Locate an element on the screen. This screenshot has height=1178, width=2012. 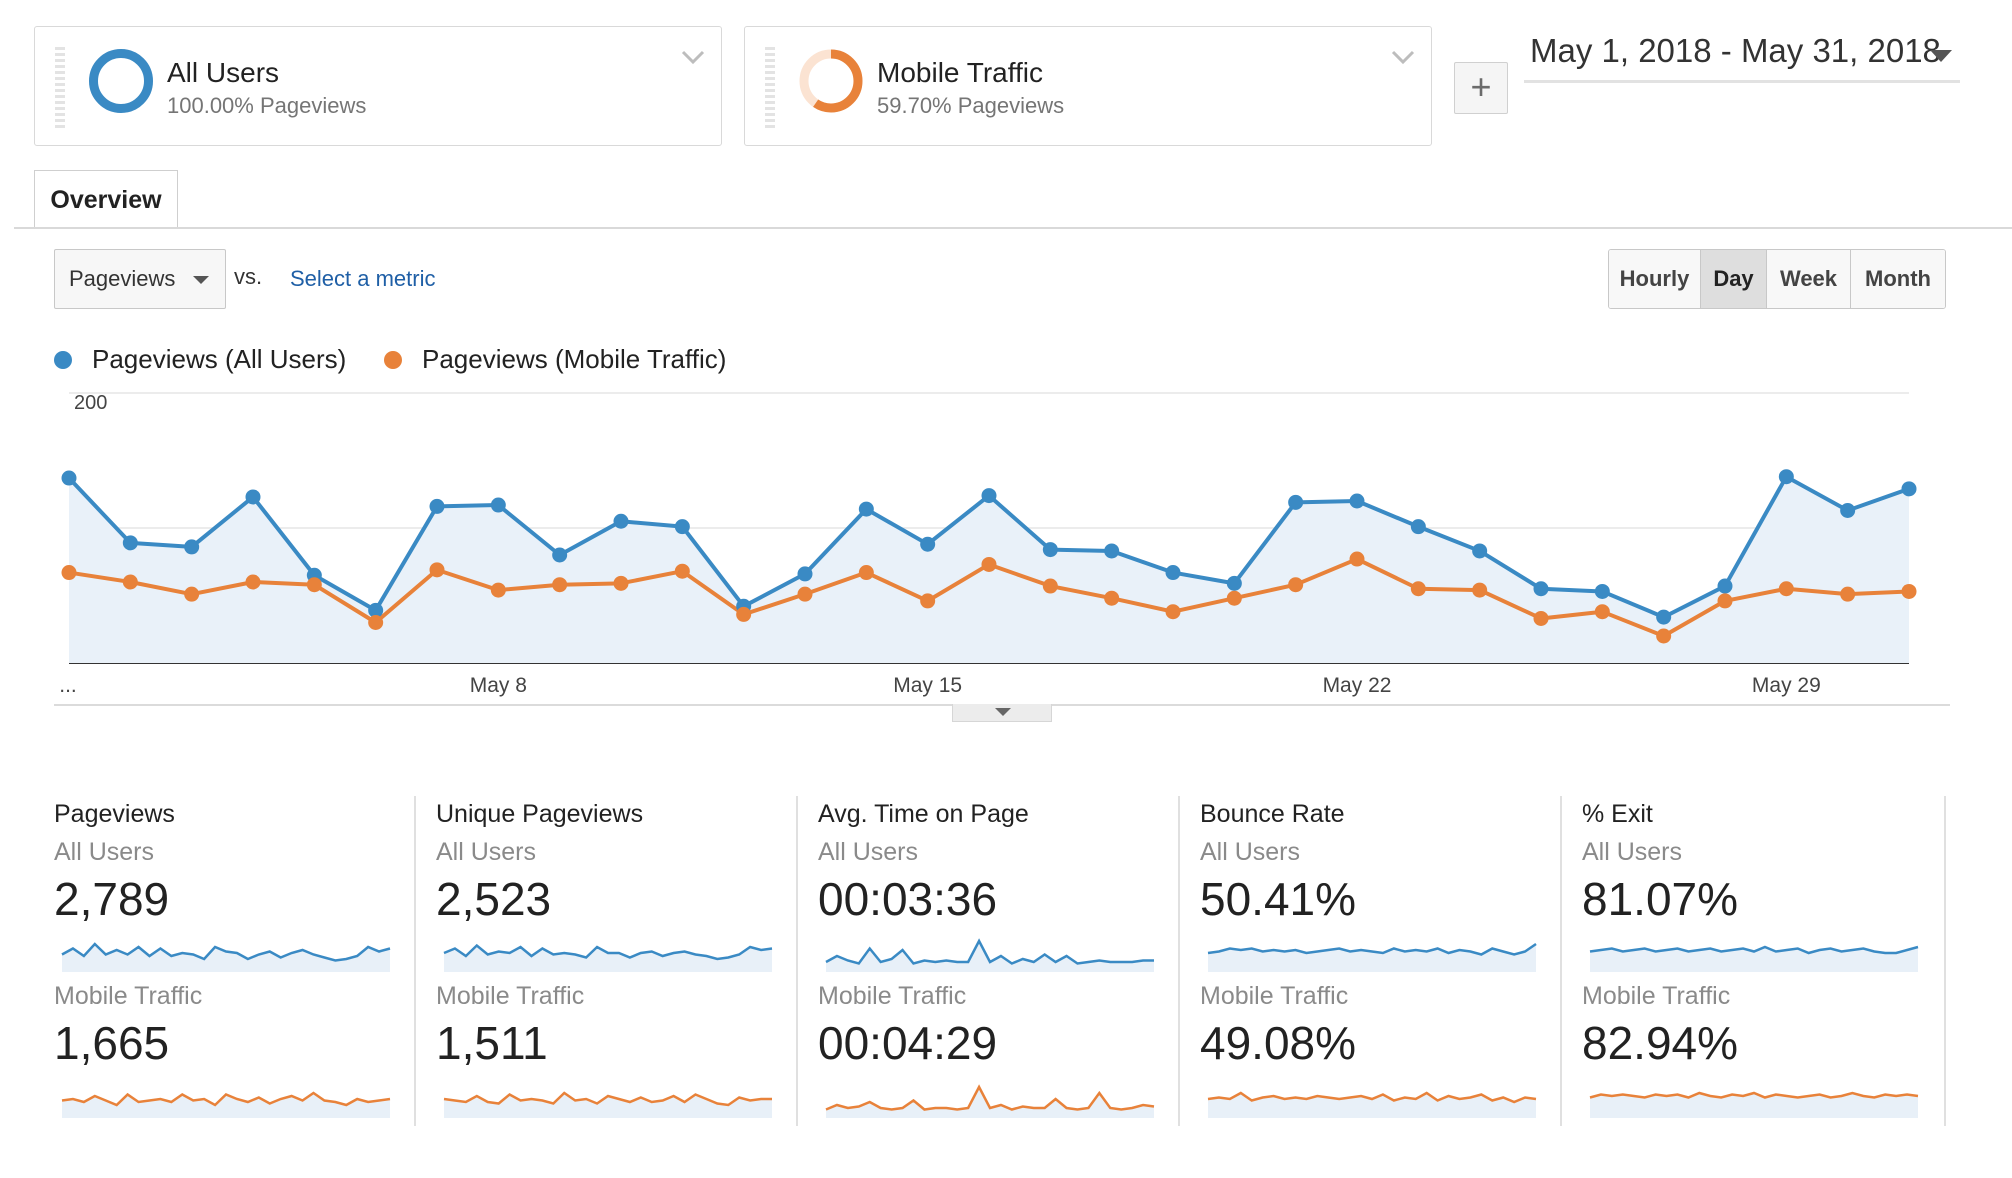
legend-label: Pageviews (All Users) is located at coordinates (219, 359).